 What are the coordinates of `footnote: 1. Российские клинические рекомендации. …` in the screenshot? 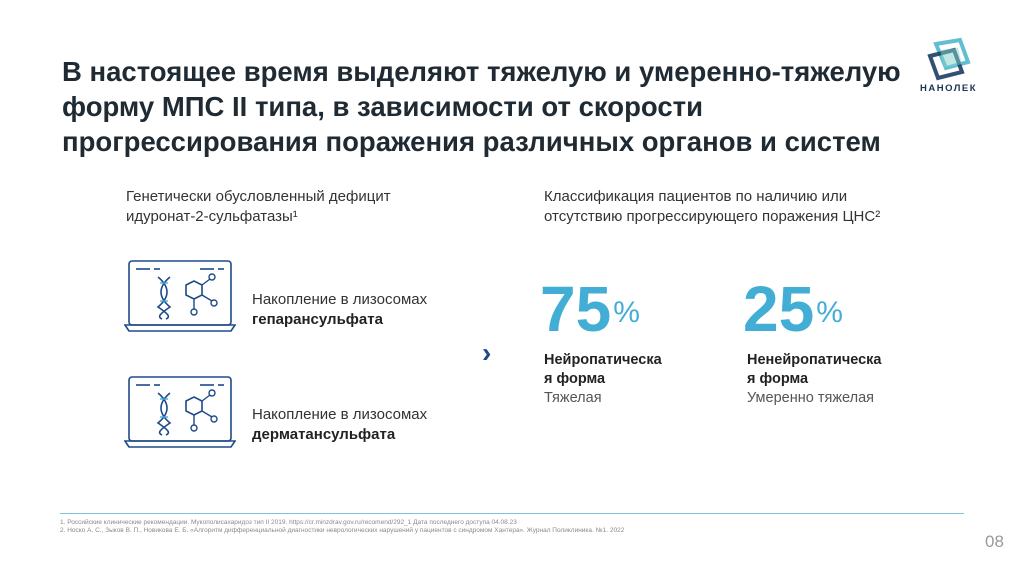 It's located at (288, 522).